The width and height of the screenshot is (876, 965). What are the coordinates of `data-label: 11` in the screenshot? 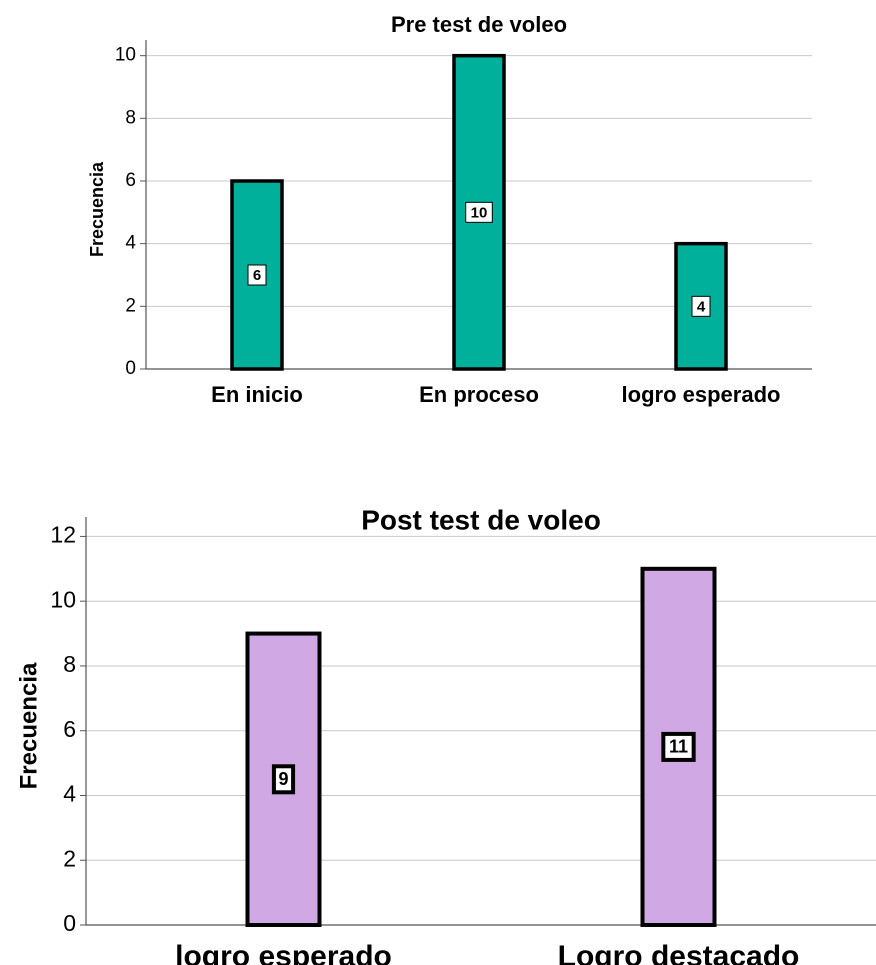 It's located at (678, 747).